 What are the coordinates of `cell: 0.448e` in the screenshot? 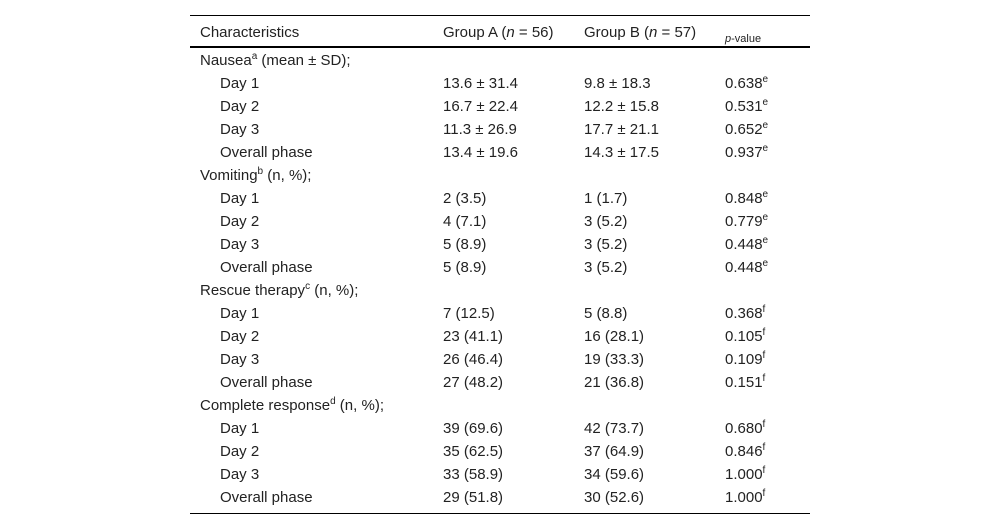 It's located at (746, 244).